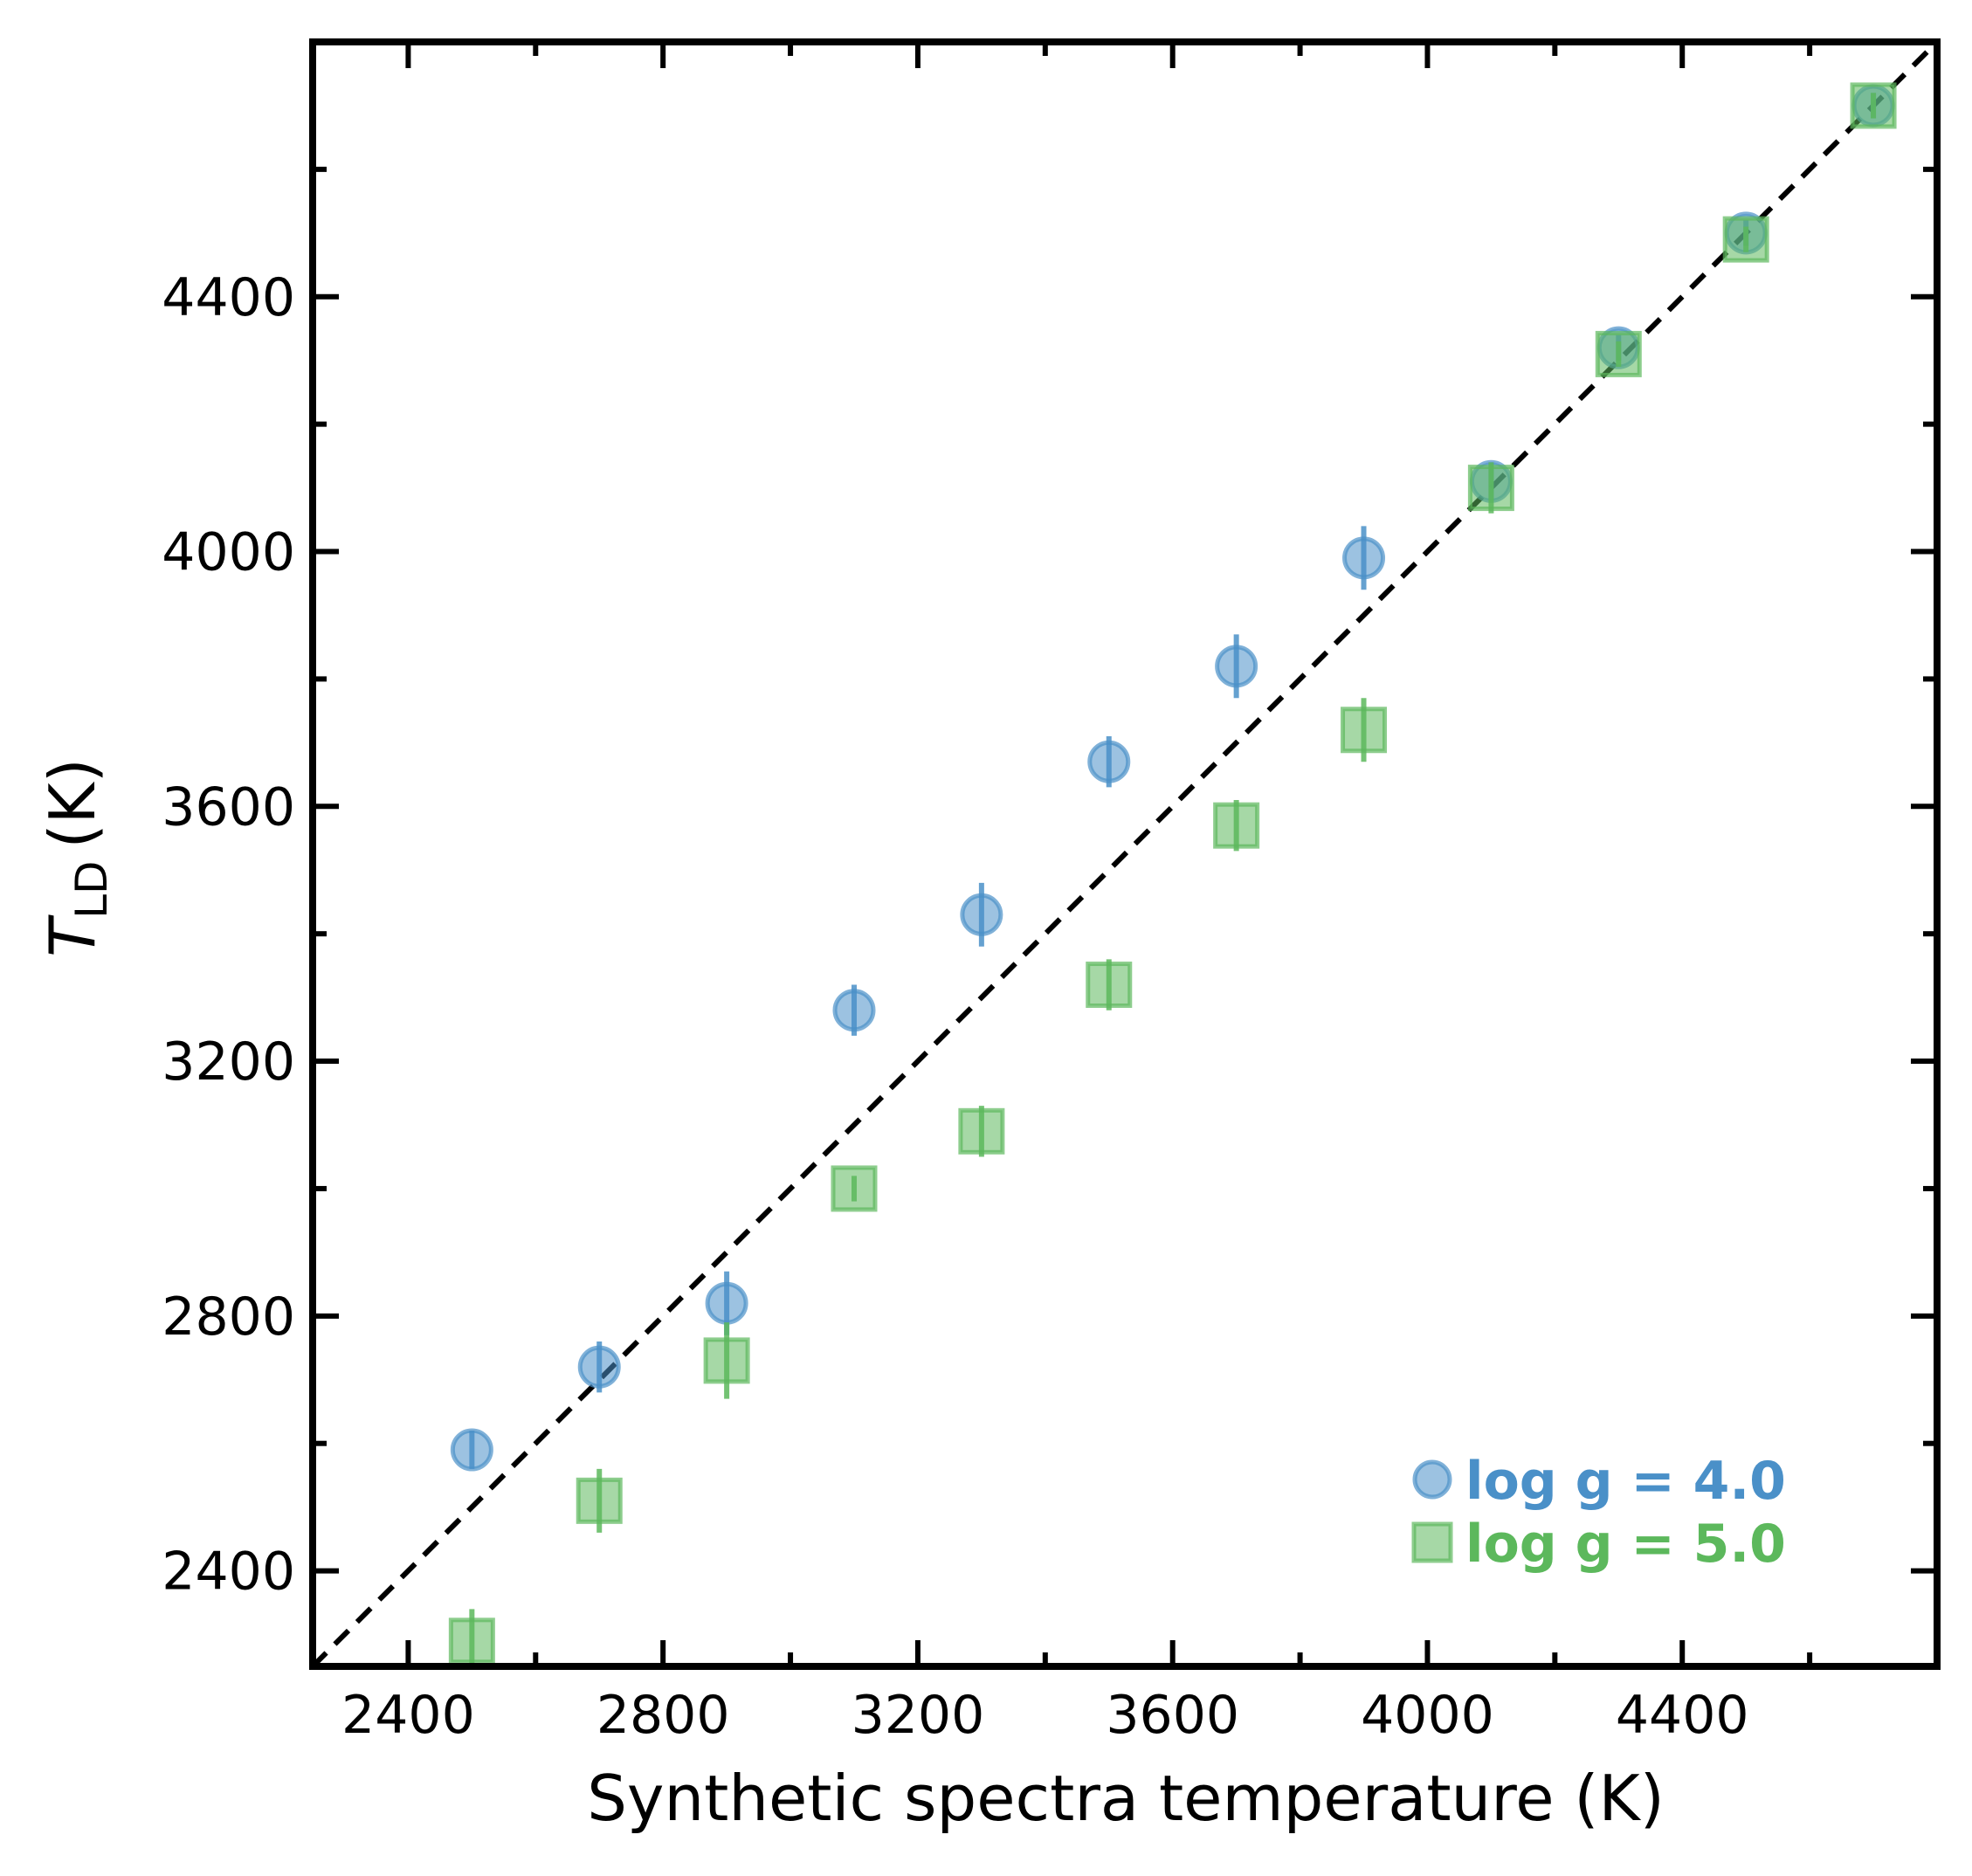  I want to click on y-tick-label: 2400, so click(229, 1572).